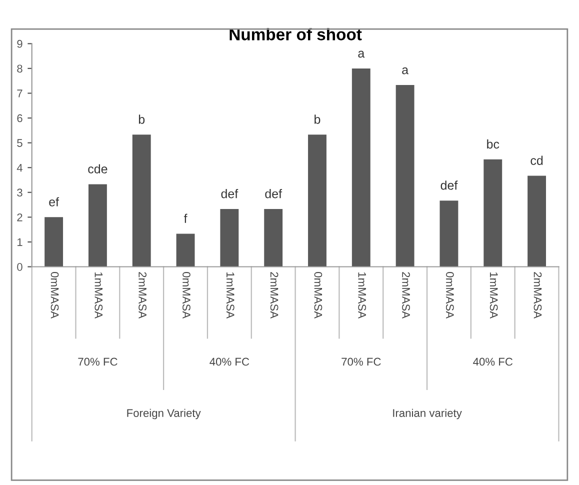  What do you see at coordinates (19, 192) in the screenshot?
I see `y-tick-label: 3` at bounding box center [19, 192].